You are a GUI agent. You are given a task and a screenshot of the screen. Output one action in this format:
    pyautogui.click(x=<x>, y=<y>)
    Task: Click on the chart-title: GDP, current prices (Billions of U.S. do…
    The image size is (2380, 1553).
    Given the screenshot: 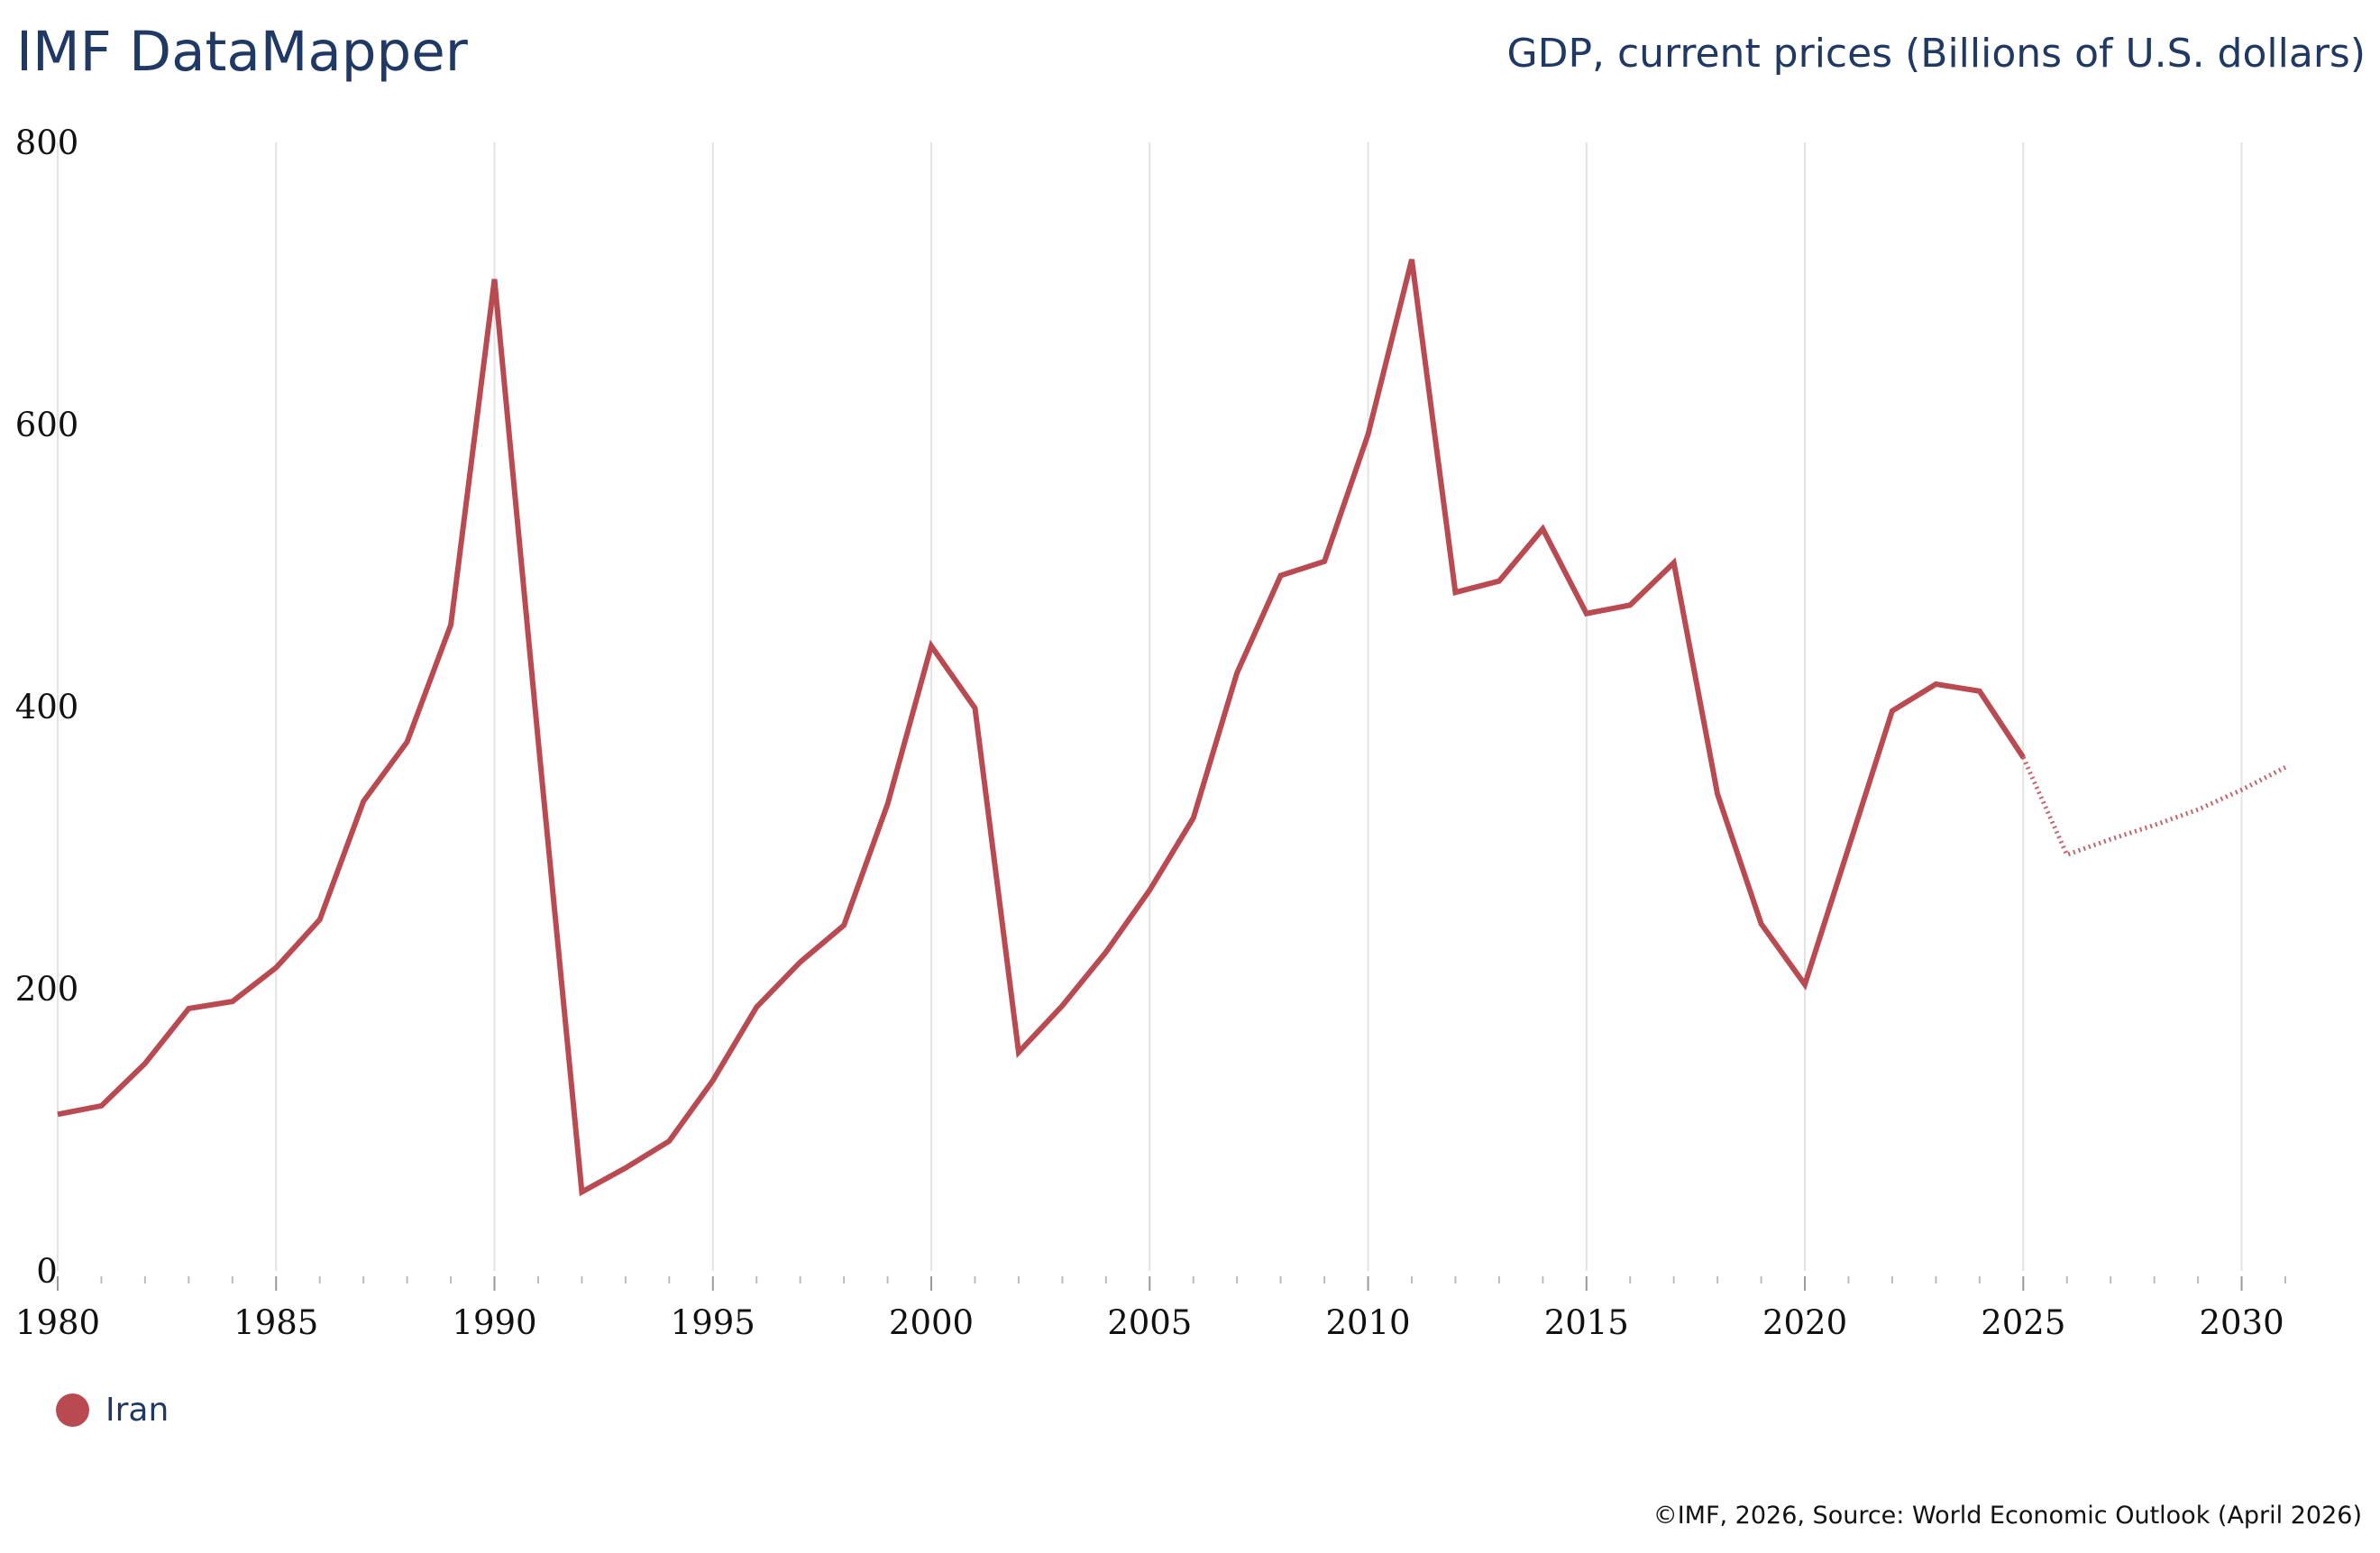 What is the action you would take?
    pyautogui.click(x=1936, y=54)
    